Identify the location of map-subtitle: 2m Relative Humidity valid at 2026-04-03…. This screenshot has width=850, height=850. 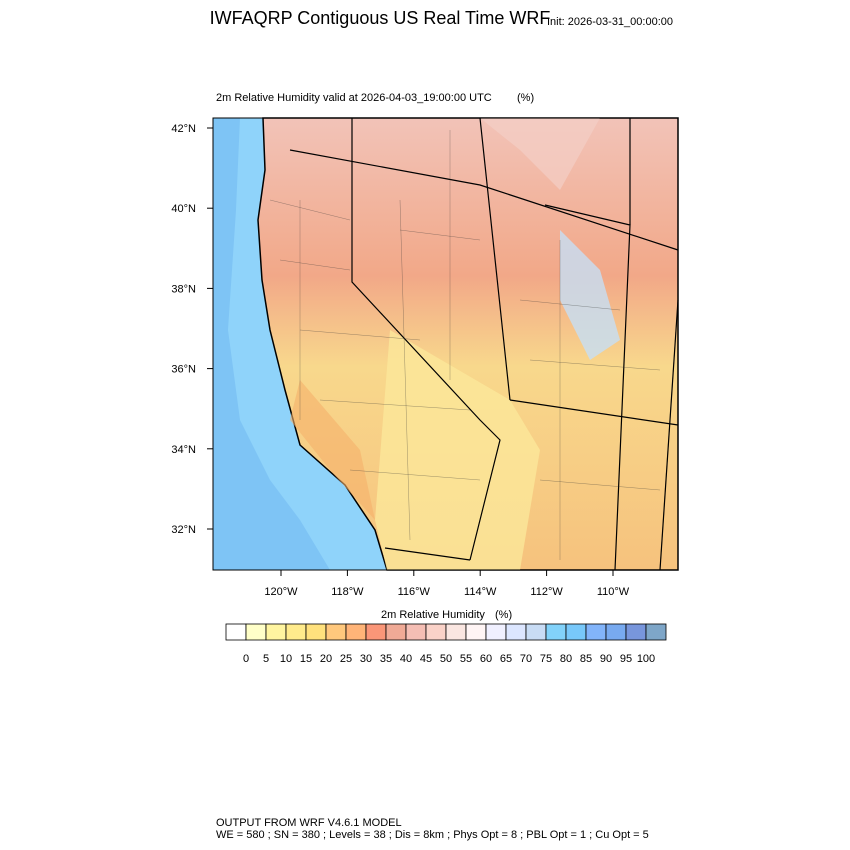
(354, 98).